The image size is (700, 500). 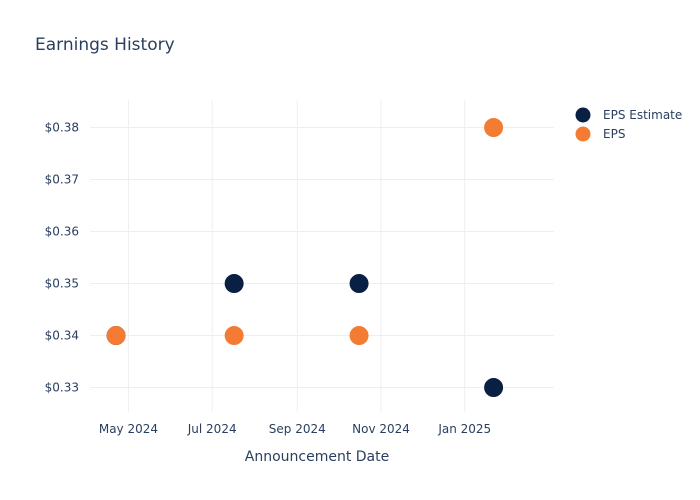 What do you see at coordinates (600, 134) in the screenshot?
I see `legend-item-eps: EPS` at bounding box center [600, 134].